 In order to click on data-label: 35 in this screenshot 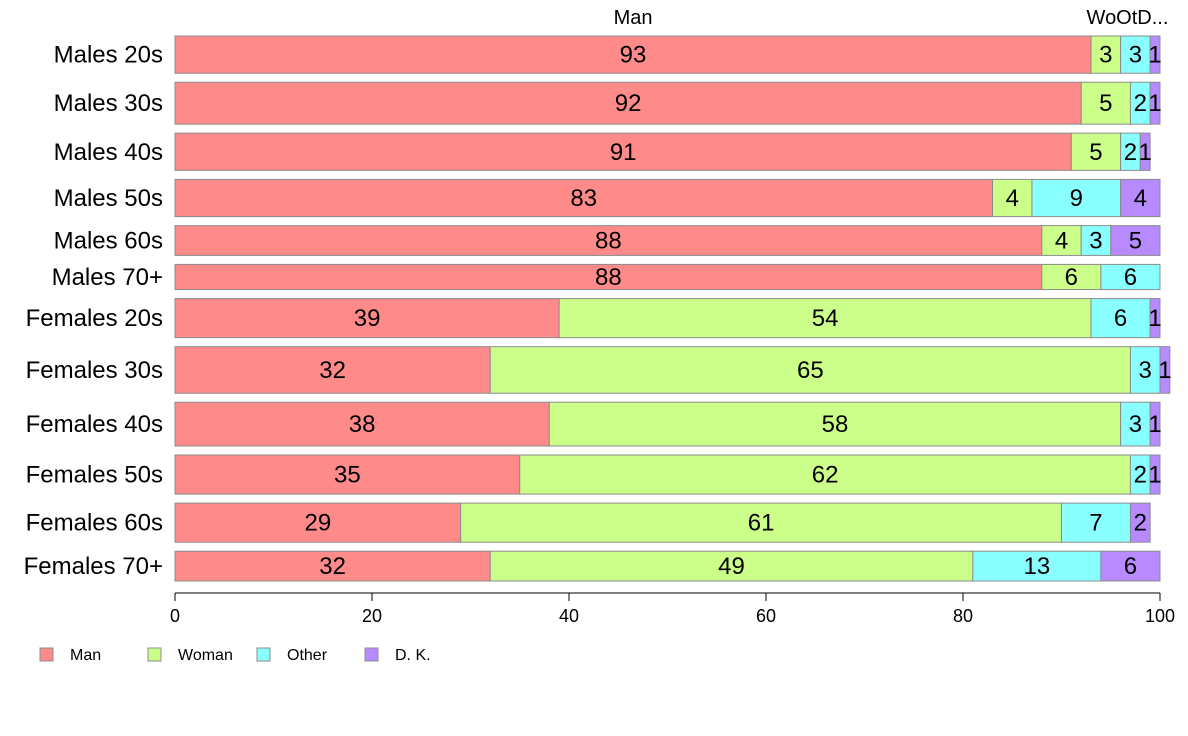, I will do `click(347, 475)`.